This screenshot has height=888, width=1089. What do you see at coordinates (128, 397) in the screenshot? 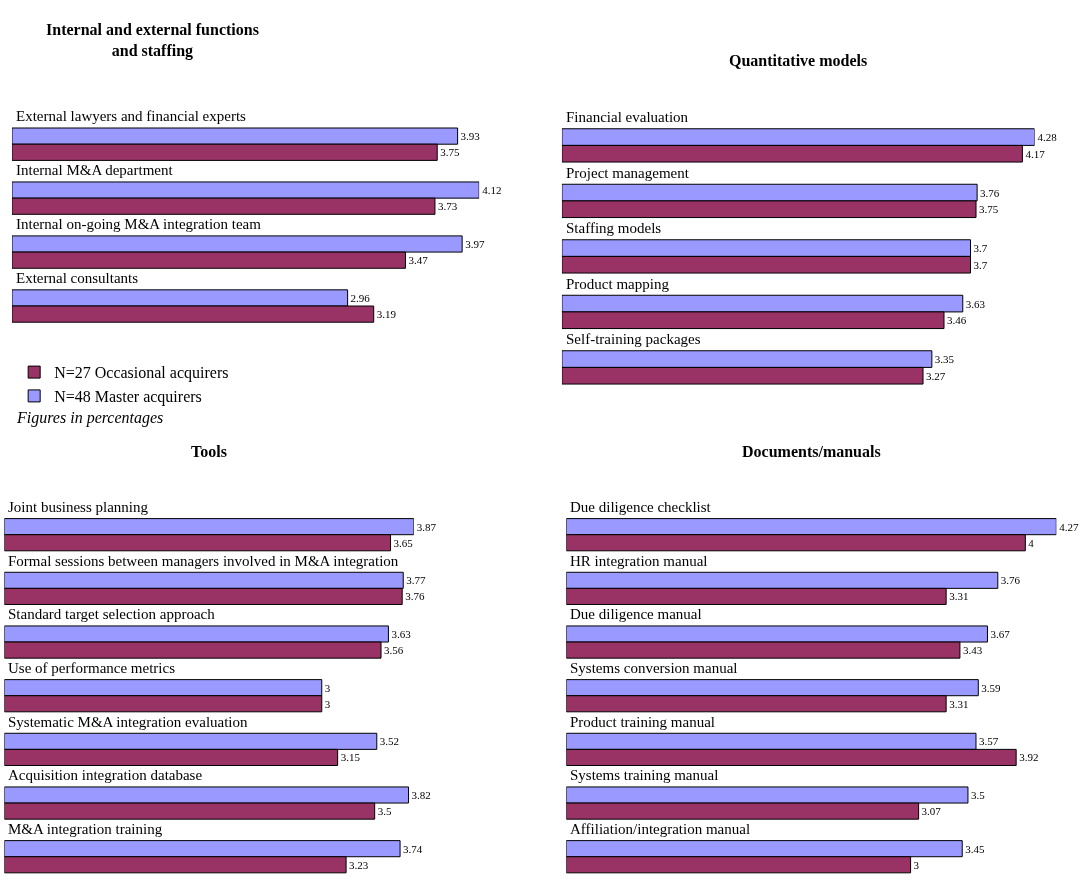
I see `legend-label: N=48 Master acquirers` at bounding box center [128, 397].